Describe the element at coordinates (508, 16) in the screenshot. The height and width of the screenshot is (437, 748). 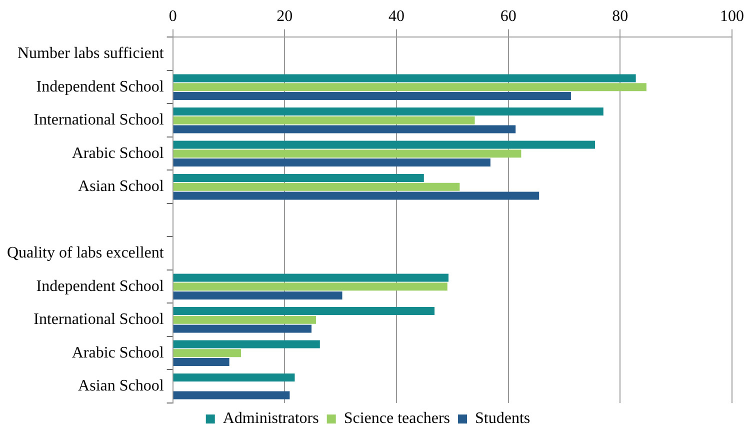
I see `x-tick-label: 60` at that location.